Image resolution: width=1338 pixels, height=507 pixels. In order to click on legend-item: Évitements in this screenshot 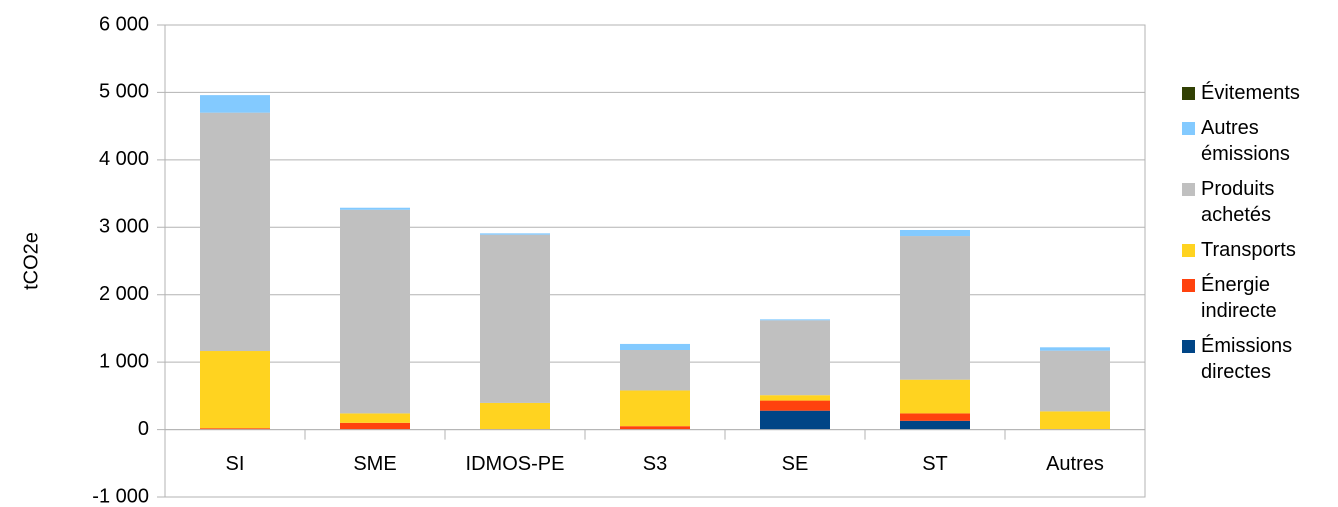, I will do `click(1257, 93)`.